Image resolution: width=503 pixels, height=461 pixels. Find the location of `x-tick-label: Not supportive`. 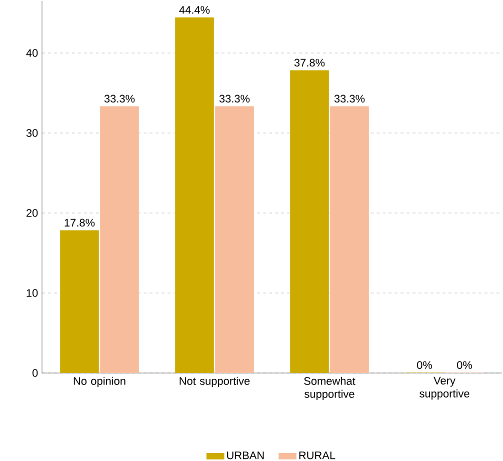

x-tick-label: Not supportive is located at coordinates (215, 382).